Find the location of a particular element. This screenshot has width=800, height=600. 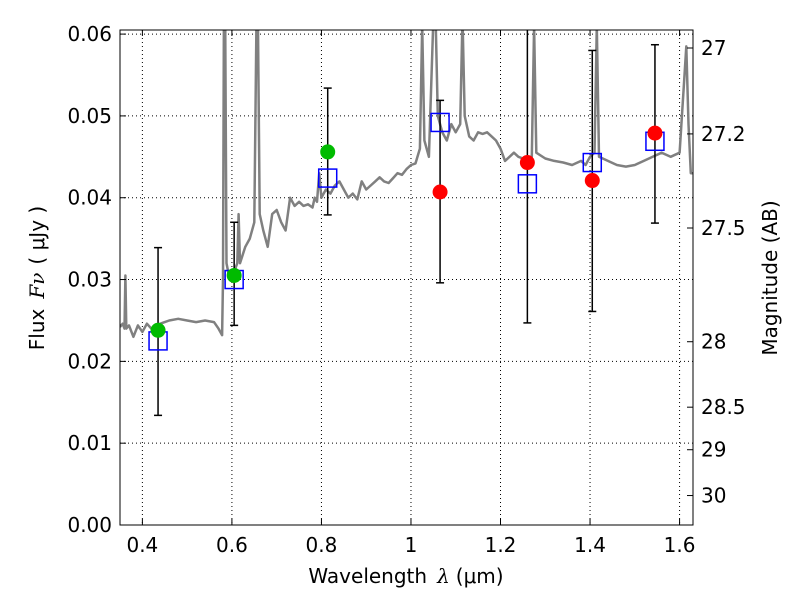

magnitude-tick-label: 28.5 is located at coordinates (723, 407).